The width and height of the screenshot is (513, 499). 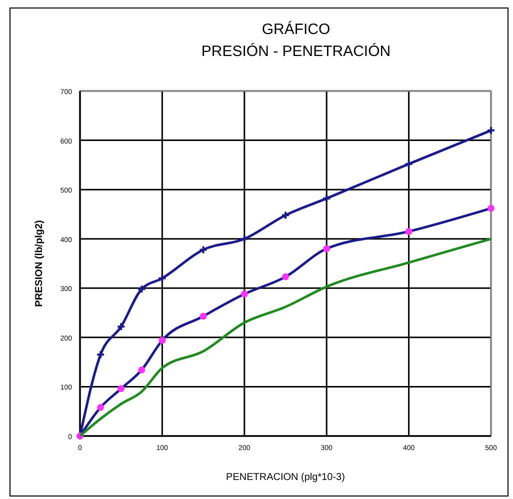 What do you see at coordinates (296, 51) in the screenshot?
I see `chart-subtitle: PRESIÓN - PENETRACIÓN` at bounding box center [296, 51].